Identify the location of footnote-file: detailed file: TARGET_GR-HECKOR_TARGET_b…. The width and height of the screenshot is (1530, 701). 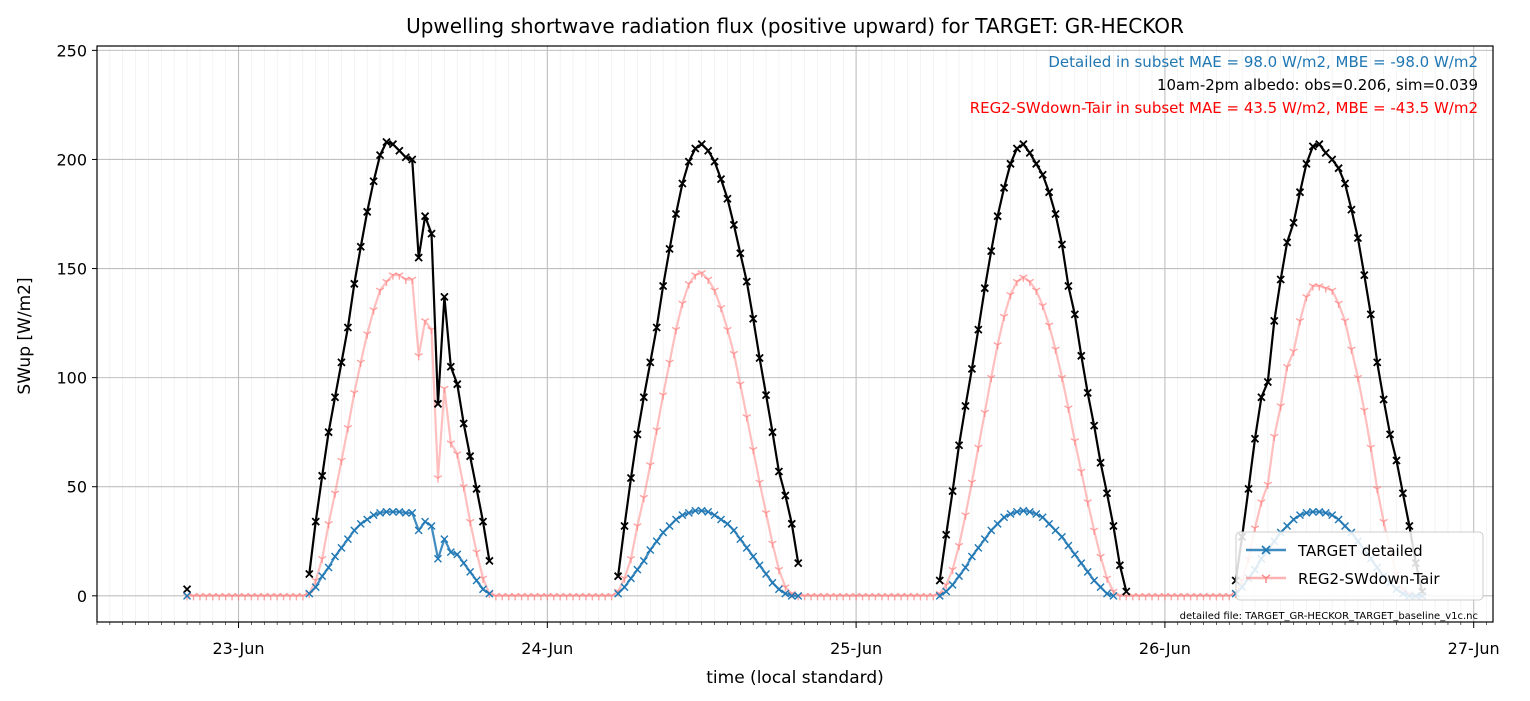
(1329, 616).